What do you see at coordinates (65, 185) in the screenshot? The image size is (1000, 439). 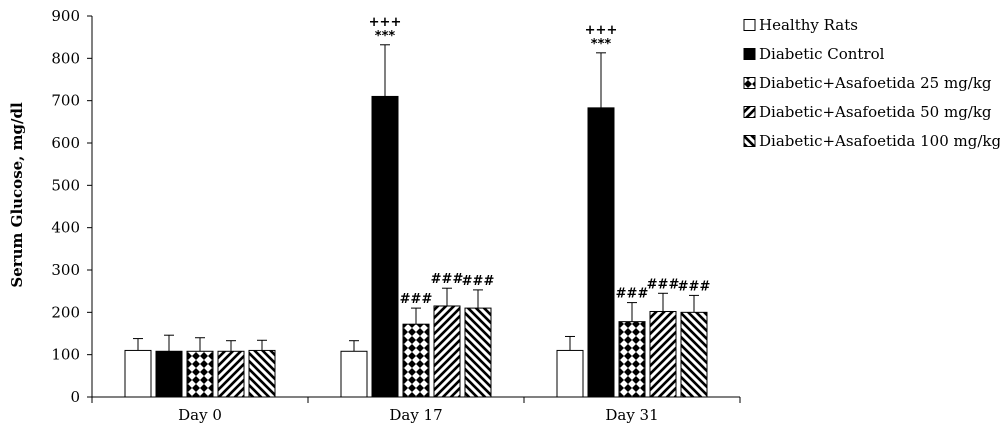 I see `y-tick-label: 500` at bounding box center [65, 185].